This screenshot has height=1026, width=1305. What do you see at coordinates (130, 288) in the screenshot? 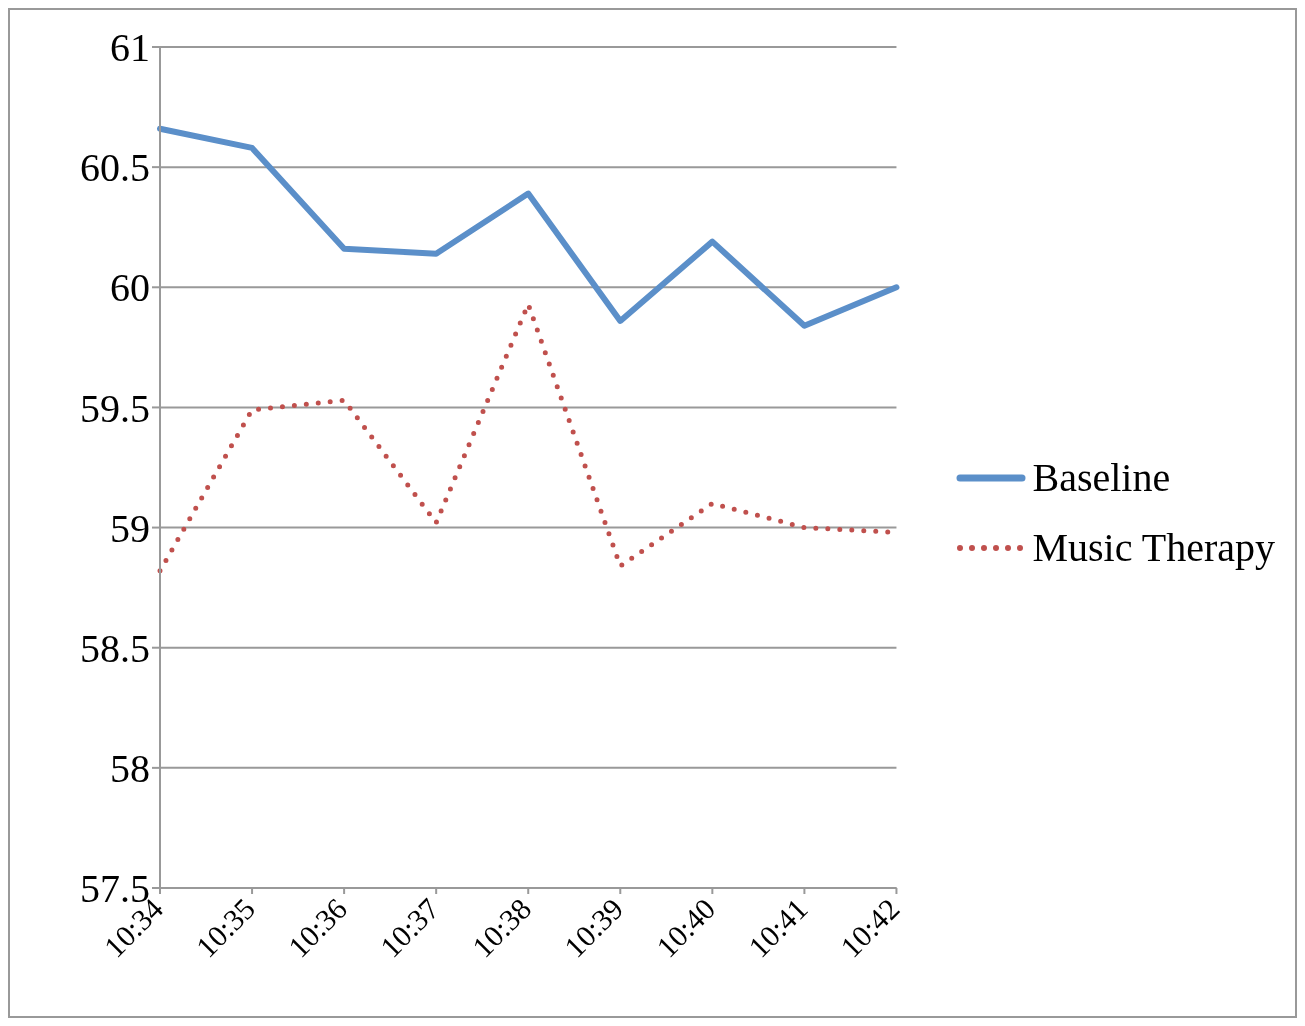
I see `y-tick-label: 60` at bounding box center [130, 288].